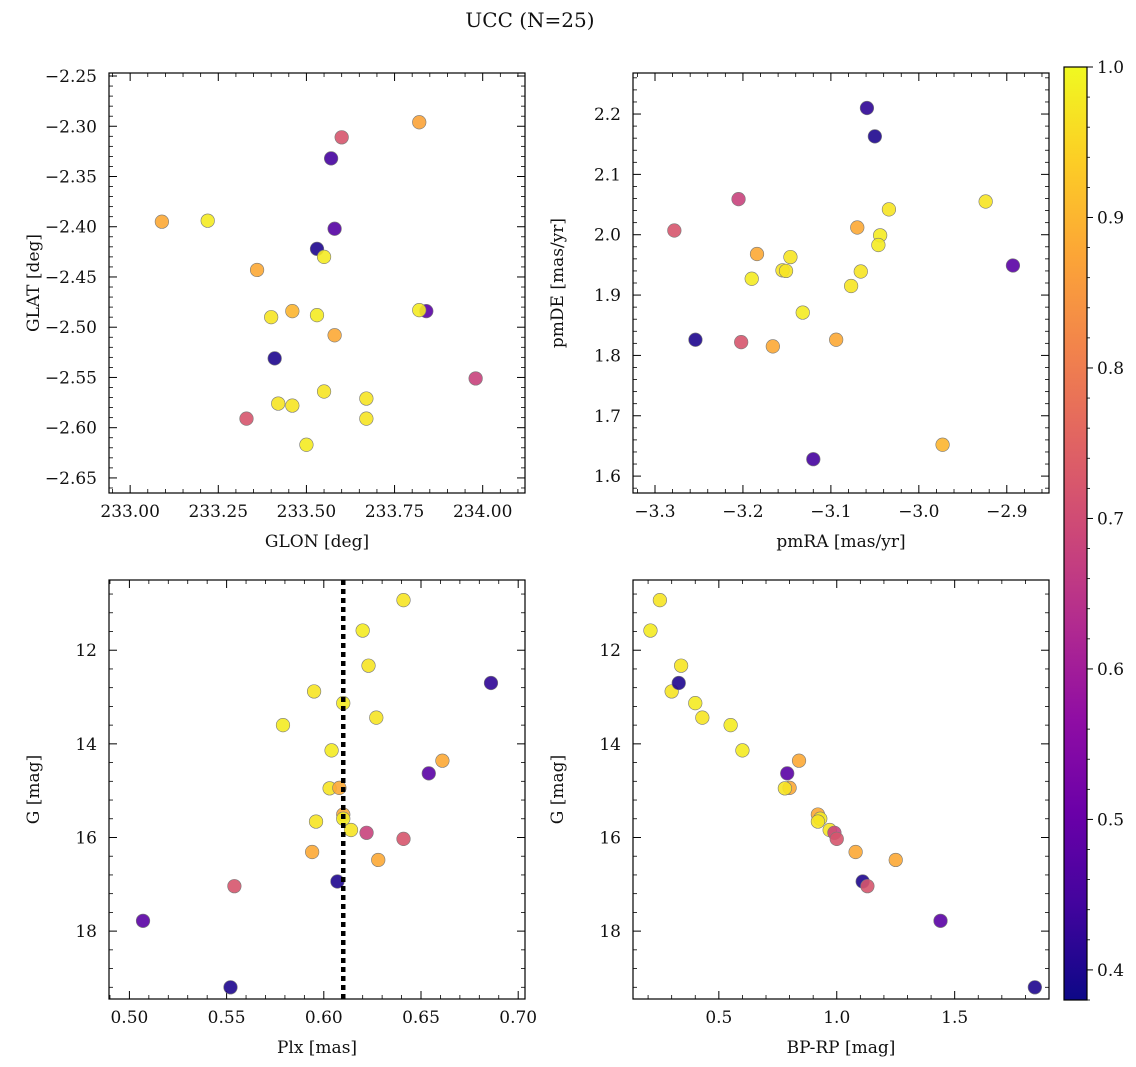  What do you see at coordinates (317, 1048) in the screenshot?
I see `x-axis-label: Plx [mas]` at bounding box center [317, 1048].